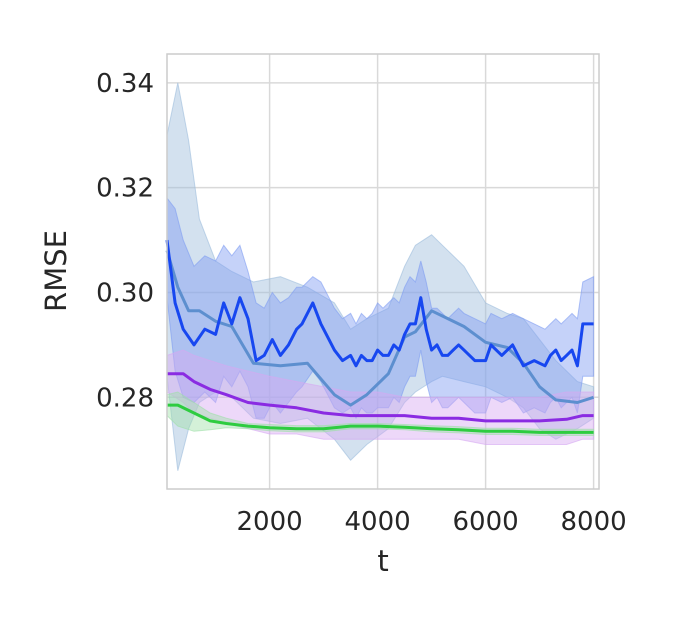  I want to click on y-axis-label: RMSE, so click(56, 271).